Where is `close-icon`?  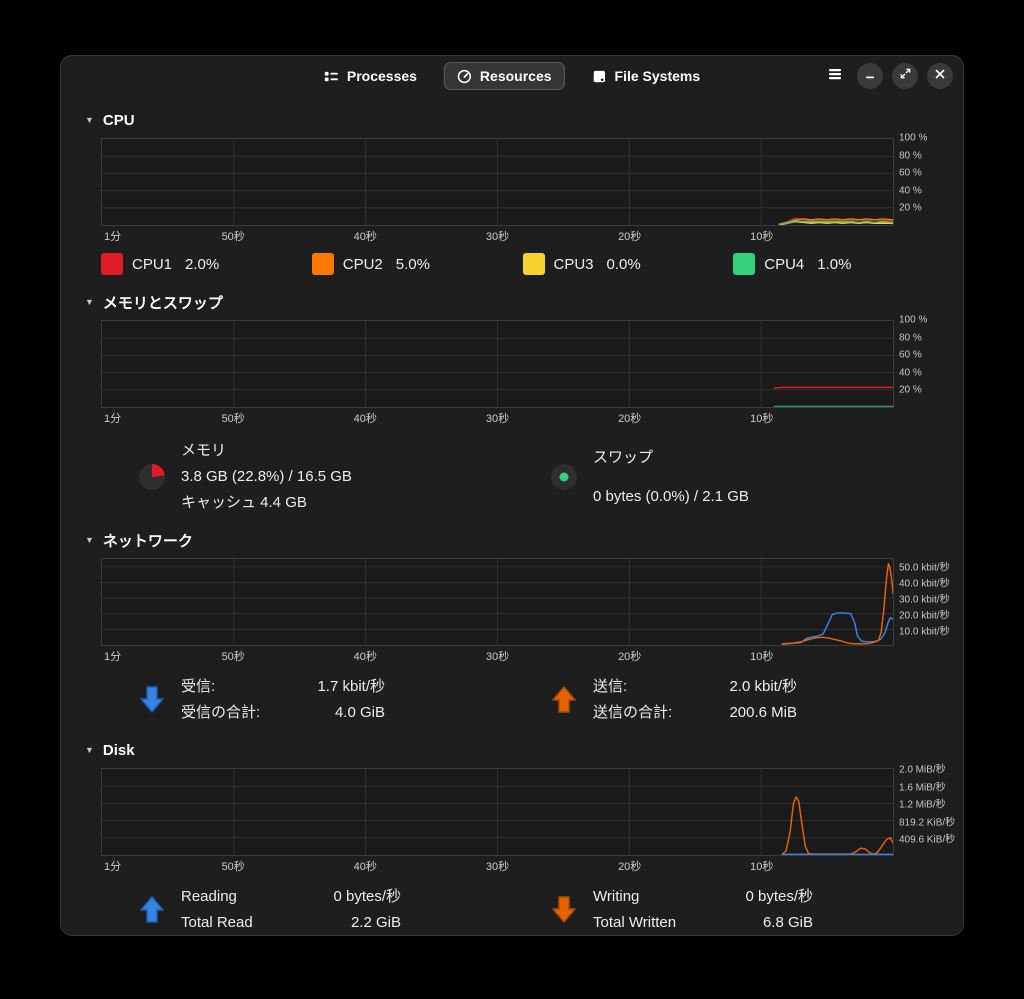 close-icon is located at coordinates (940, 76).